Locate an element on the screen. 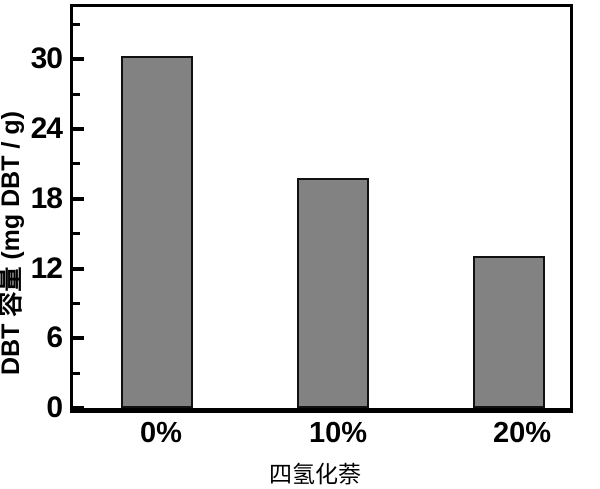 The height and width of the screenshot is (489, 600). bar-0% is located at coordinates (157, 231).